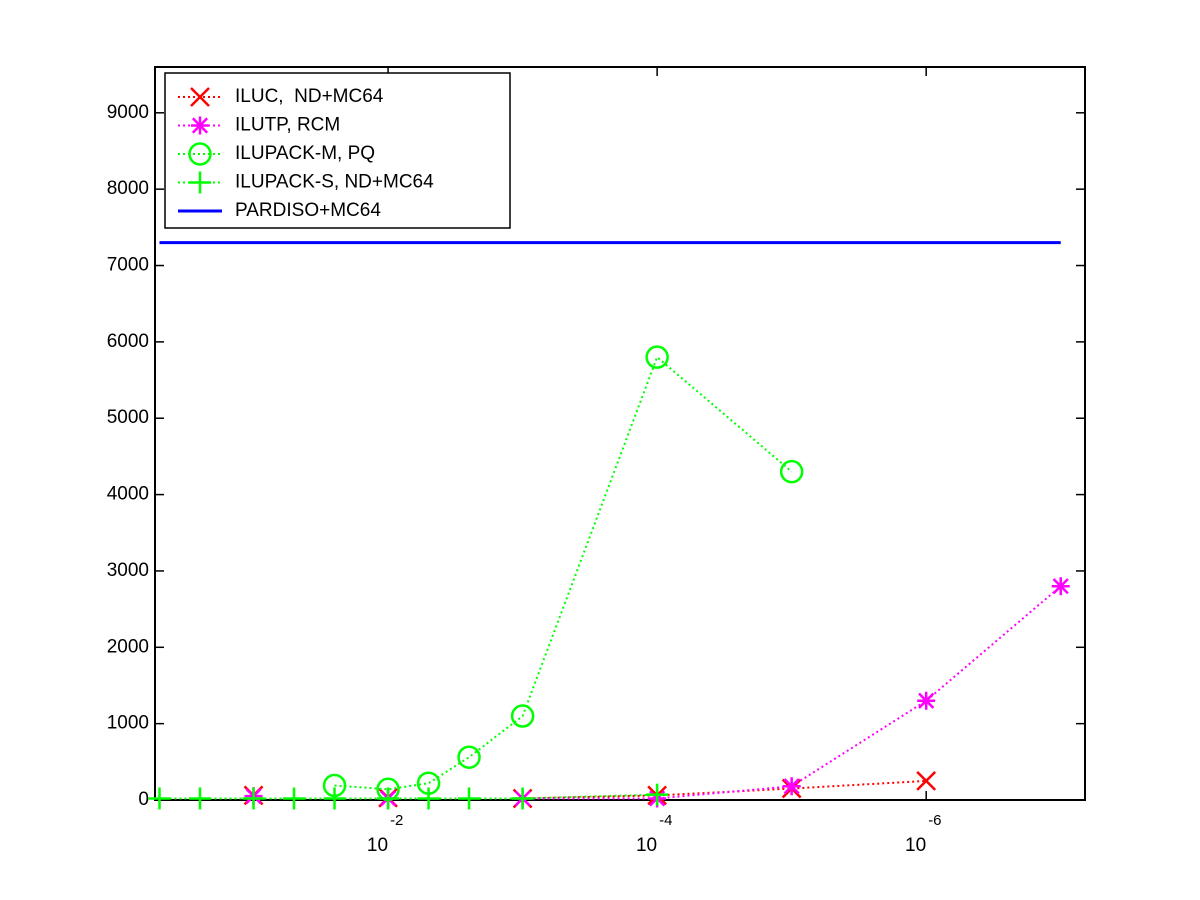  I want to click on y-tick-label: 5000, so click(128, 417).